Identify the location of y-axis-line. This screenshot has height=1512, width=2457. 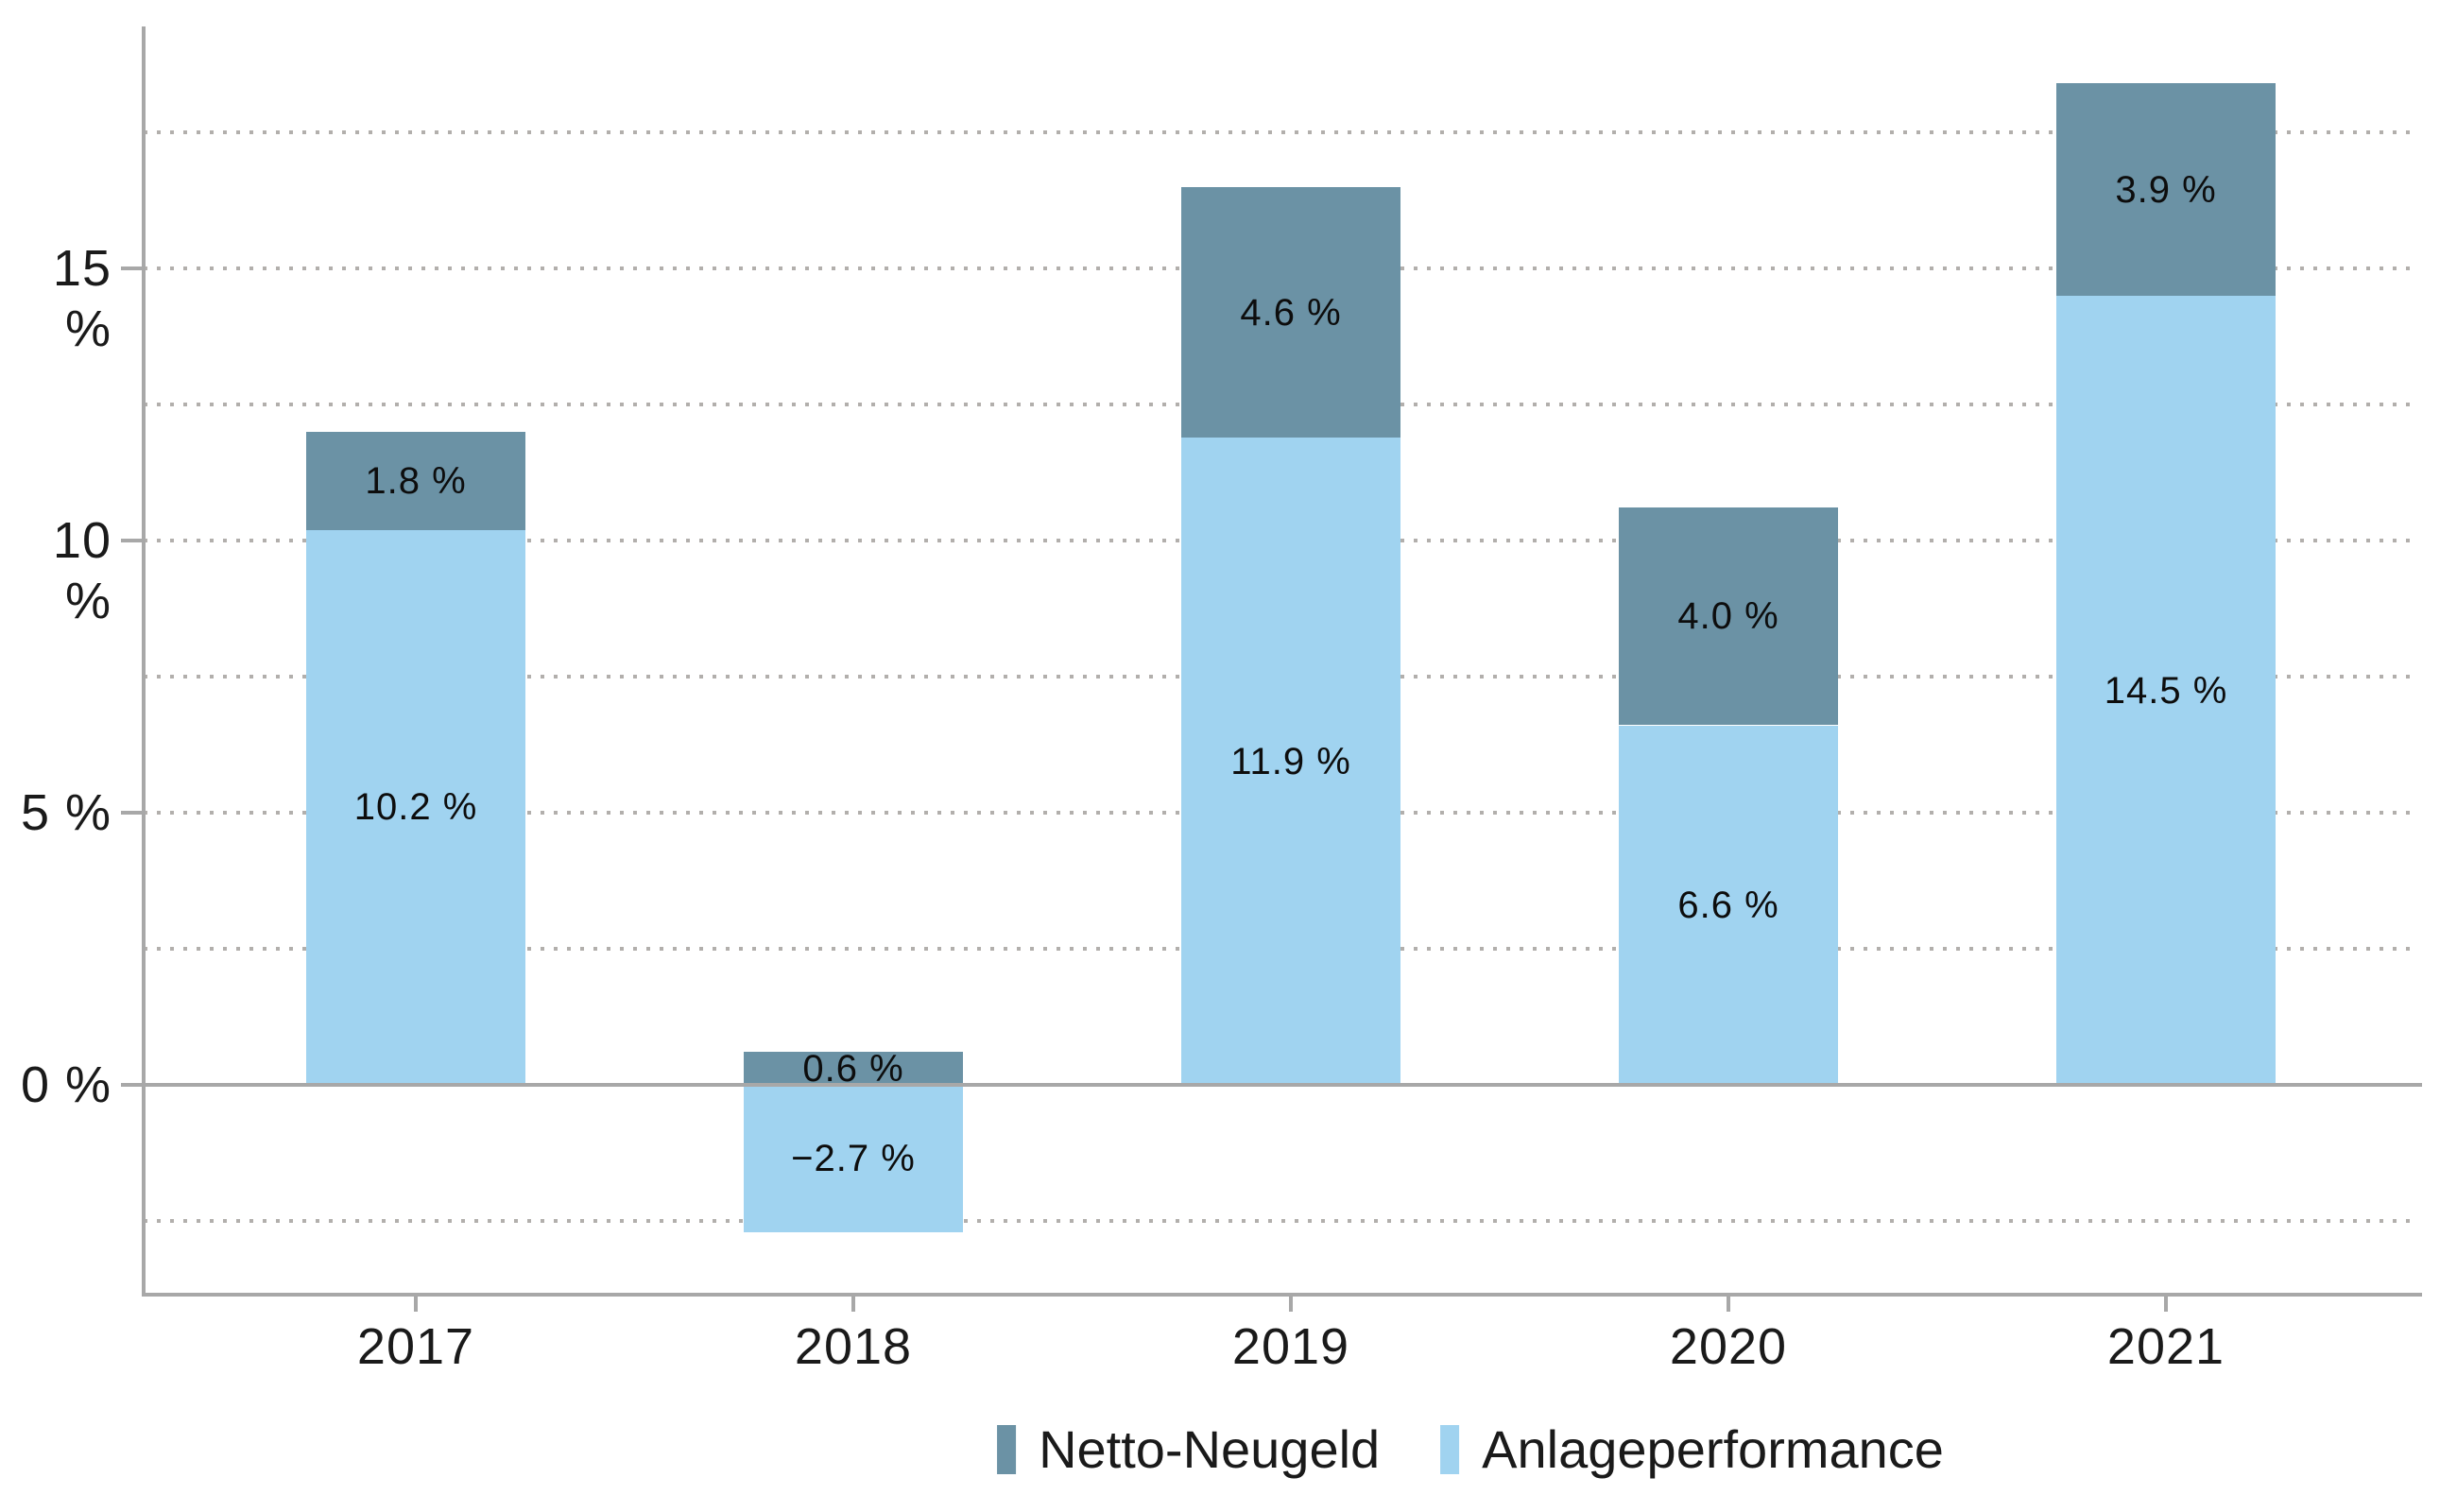
(144, 661).